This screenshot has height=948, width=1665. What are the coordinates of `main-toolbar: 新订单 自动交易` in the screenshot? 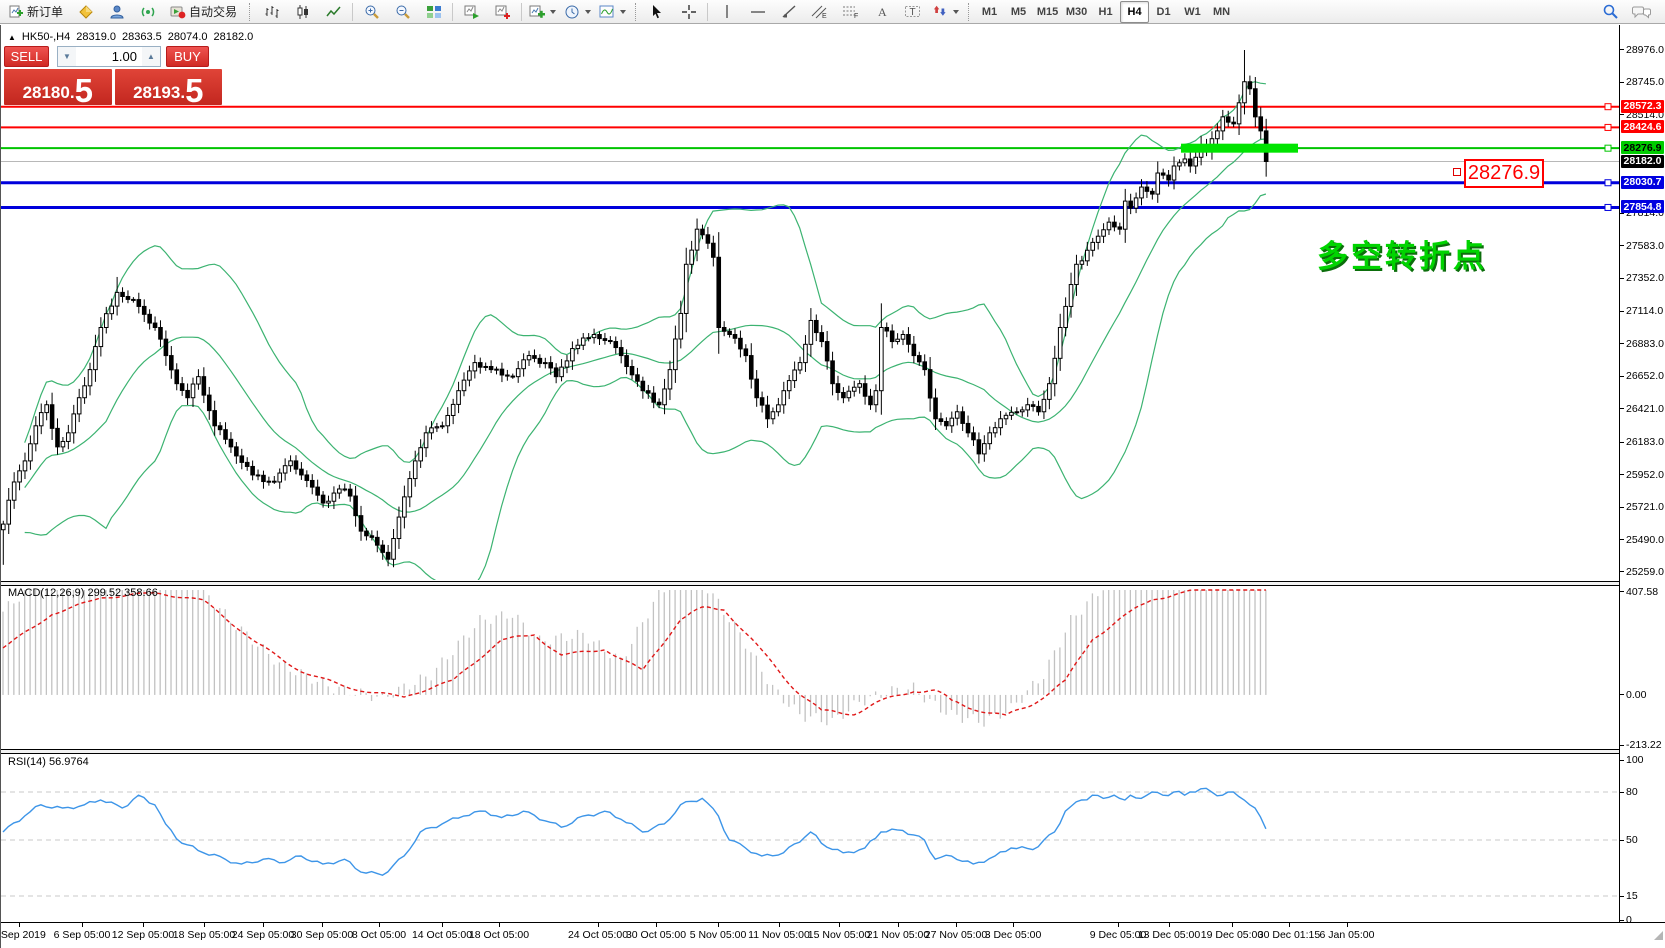 It's located at (832, 12).